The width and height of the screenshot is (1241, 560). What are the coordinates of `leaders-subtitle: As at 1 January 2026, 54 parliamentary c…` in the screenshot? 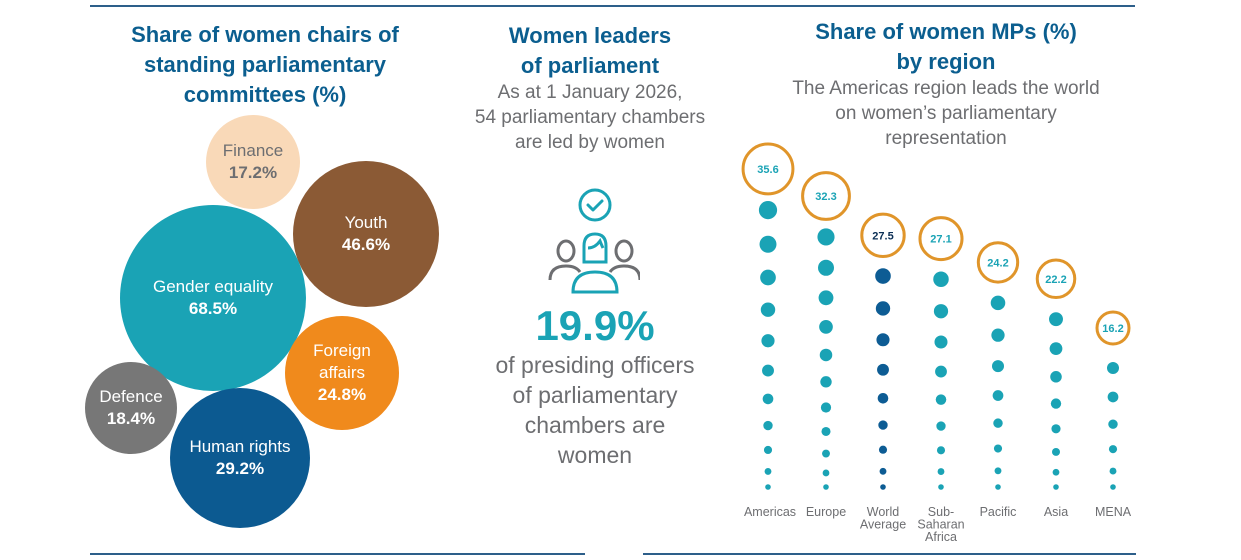 It's located at (590, 117).